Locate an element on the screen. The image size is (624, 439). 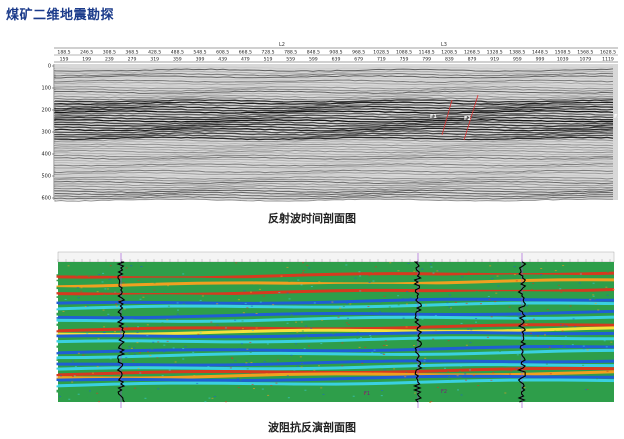
time-axis-tick-label: 500 is located at coordinates (46, 177).